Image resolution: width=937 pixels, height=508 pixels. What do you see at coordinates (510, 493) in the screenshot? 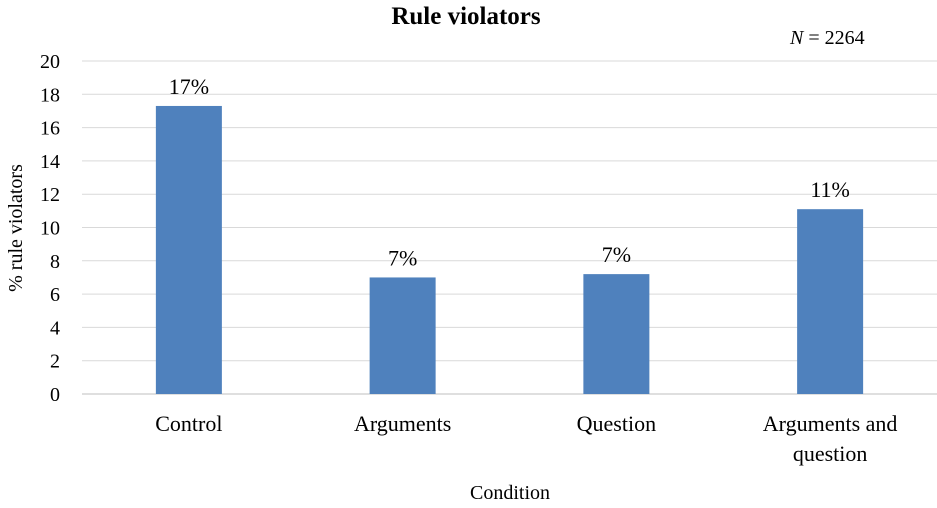
I see `x-axis-label: Condition` at bounding box center [510, 493].